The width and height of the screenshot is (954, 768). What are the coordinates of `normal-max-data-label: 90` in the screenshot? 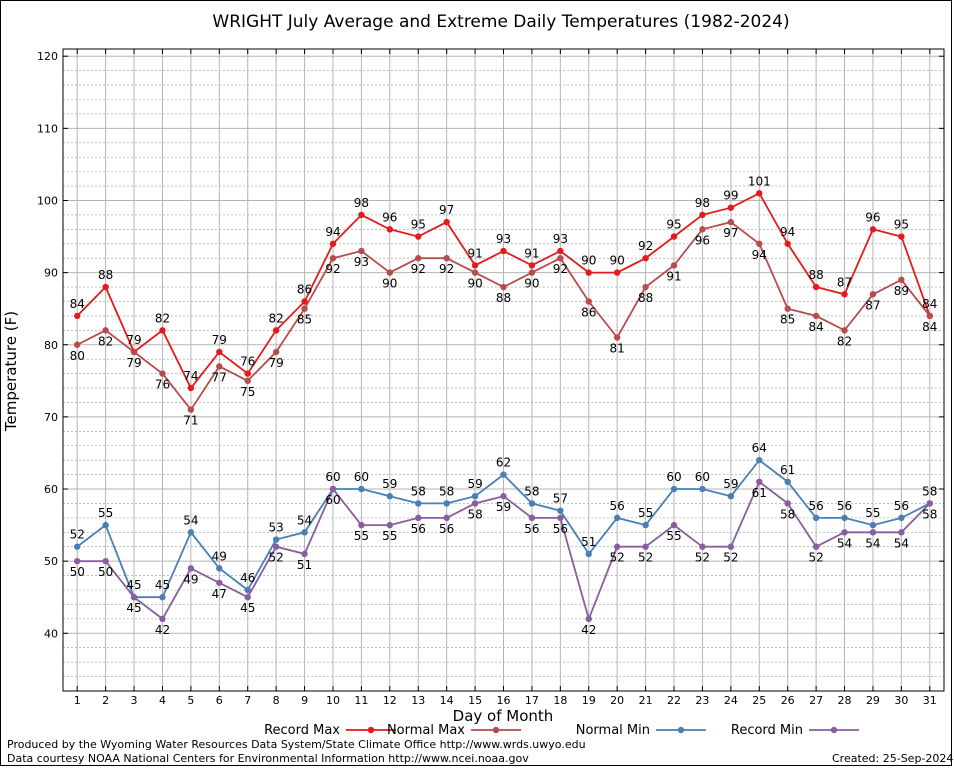 It's located at (474, 284).